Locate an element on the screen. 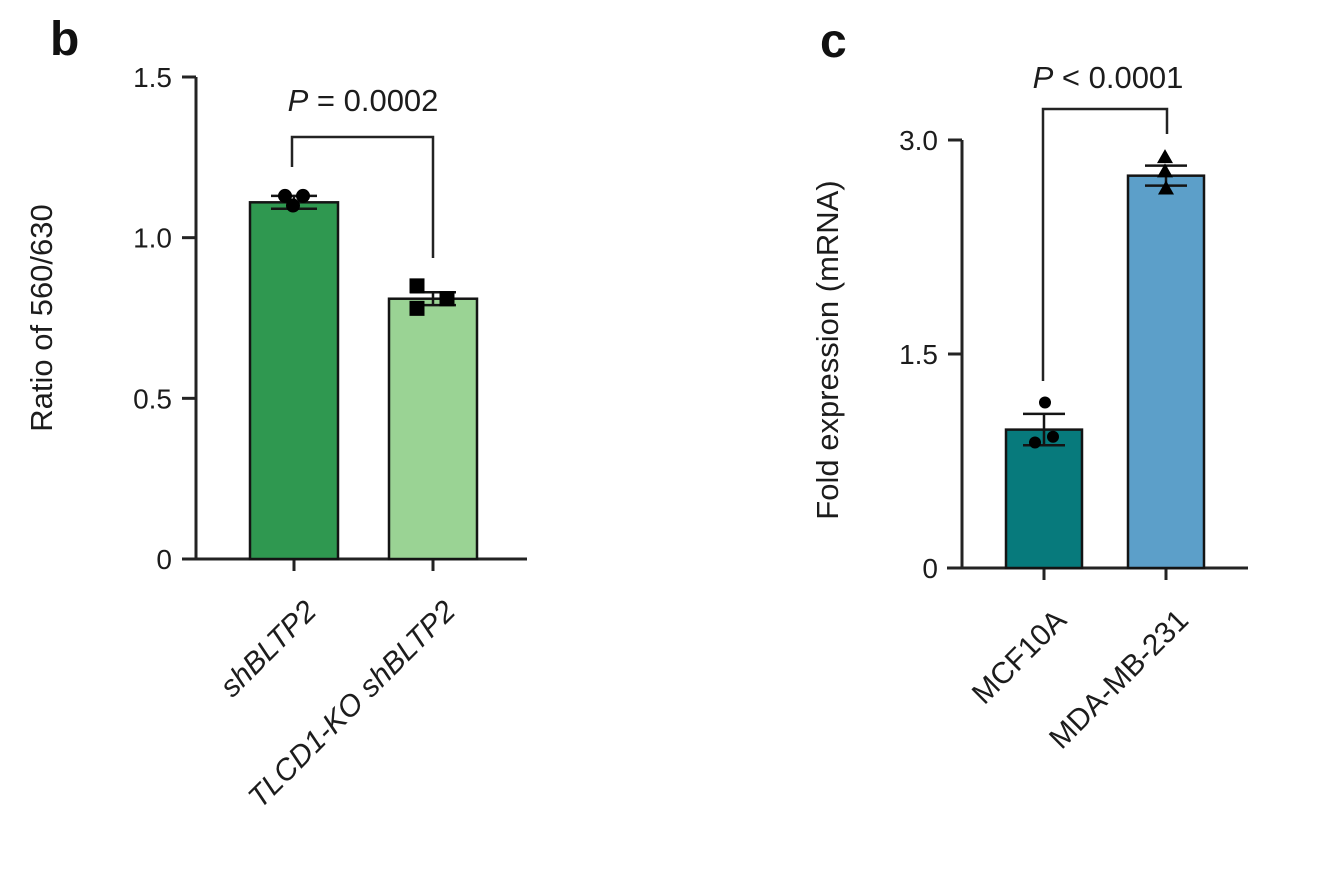 This screenshot has width=1322, height=890. y-tick-label: 3.0 is located at coordinates (918, 140).